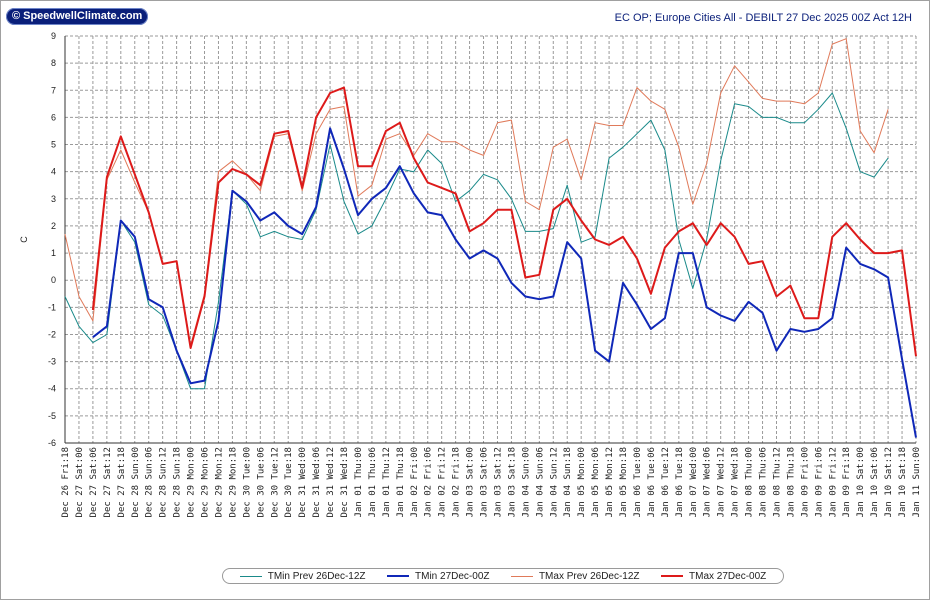 Image resolution: width=930 pixels, height=600 pixels. Describe the element at coordinates (764, 482) in the screenshot. I see `x-tick-label: Jan 08 Thu:06` at that location.